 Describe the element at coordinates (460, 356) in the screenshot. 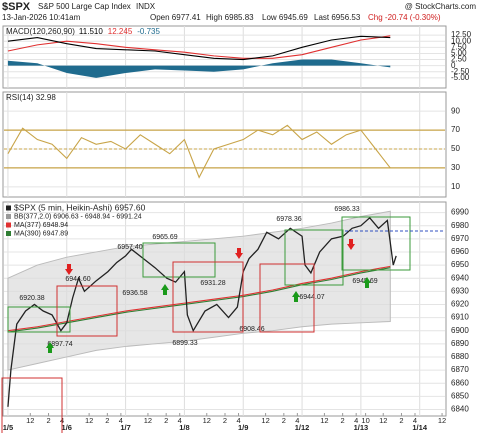

I see `y-tick-label: 6880` at that location.